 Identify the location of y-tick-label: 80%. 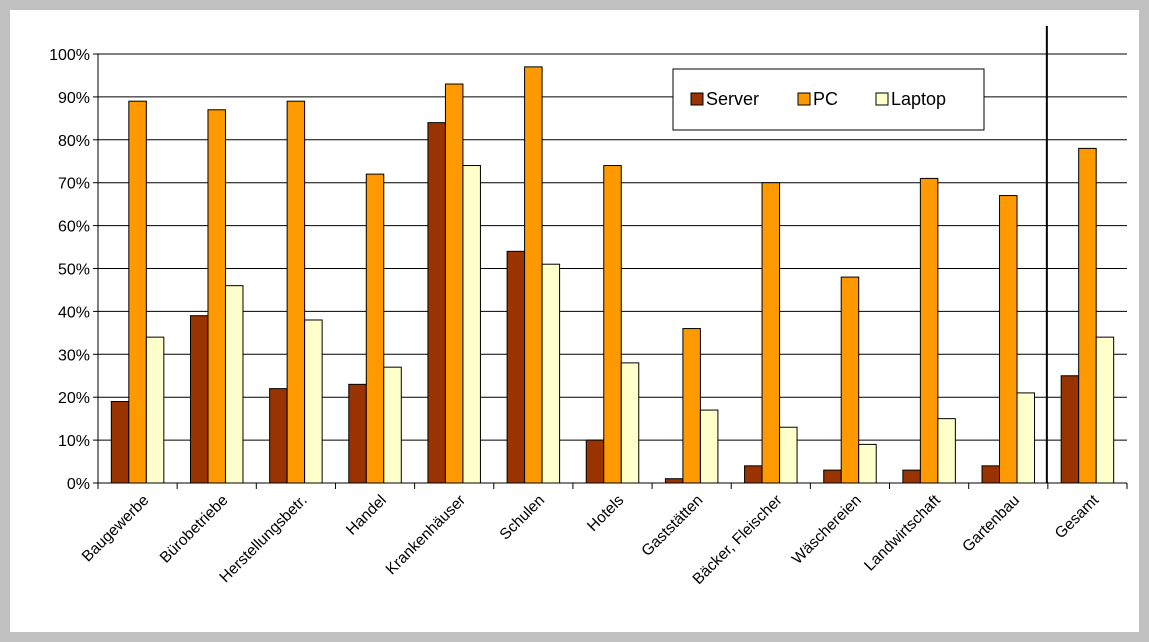
(74, 141).